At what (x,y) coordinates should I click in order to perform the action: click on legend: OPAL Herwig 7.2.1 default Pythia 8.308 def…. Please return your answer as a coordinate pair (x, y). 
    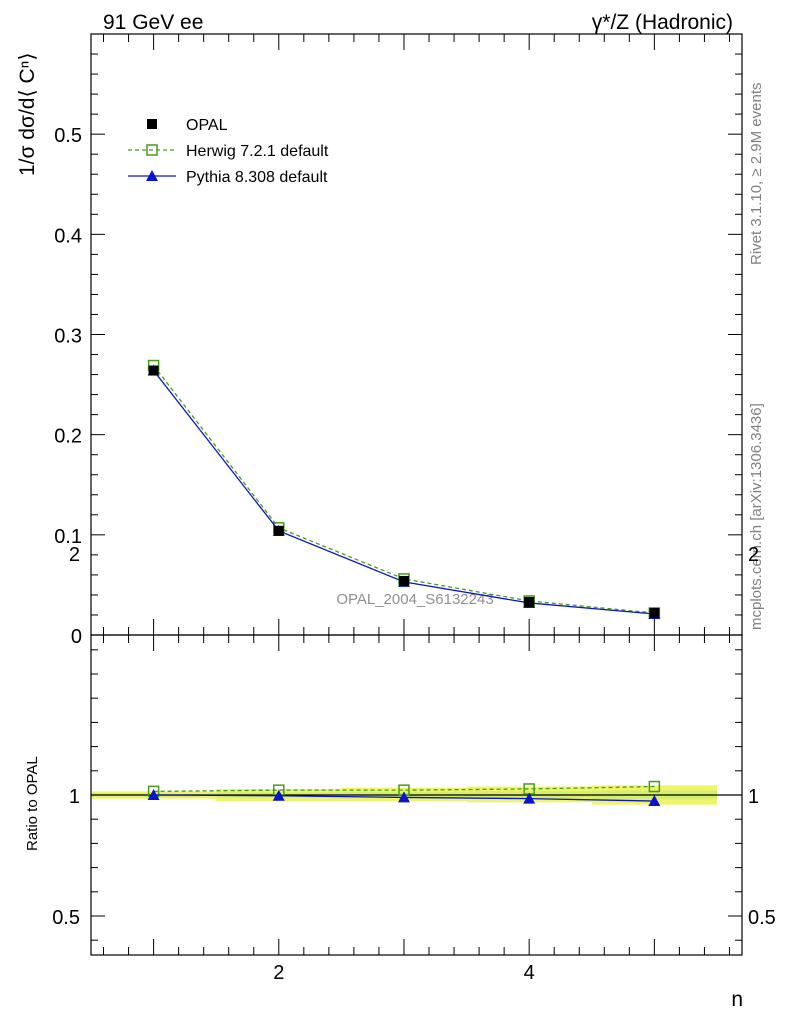
    Looking at the image, I should click on (228, 151).